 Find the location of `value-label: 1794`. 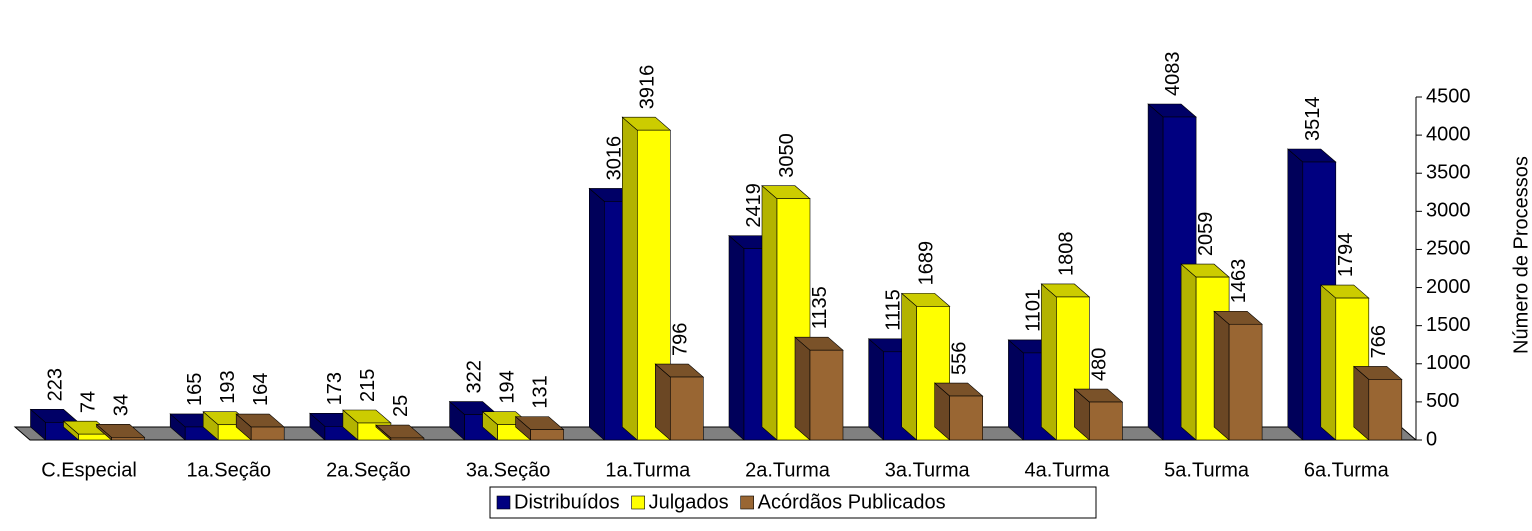

value-label: 1794 is located at coordinates (1346, 255).